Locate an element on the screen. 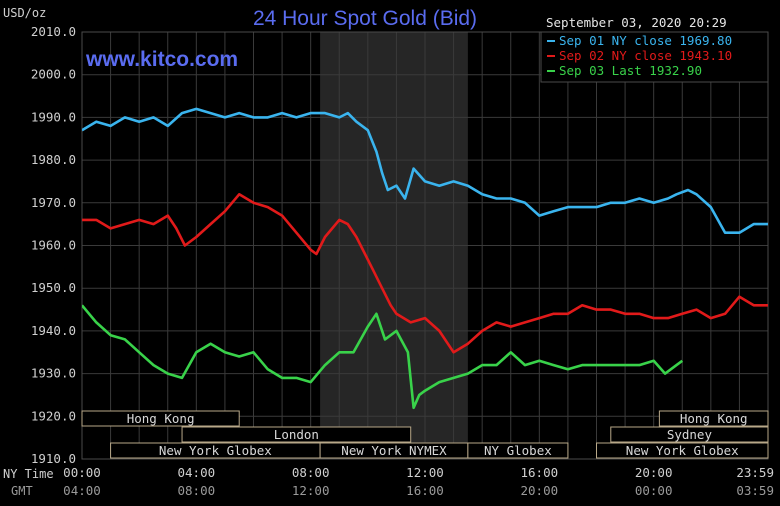  legend-entry: Sep 02 NY close 1943.10 is located at coordinates (645, 55).